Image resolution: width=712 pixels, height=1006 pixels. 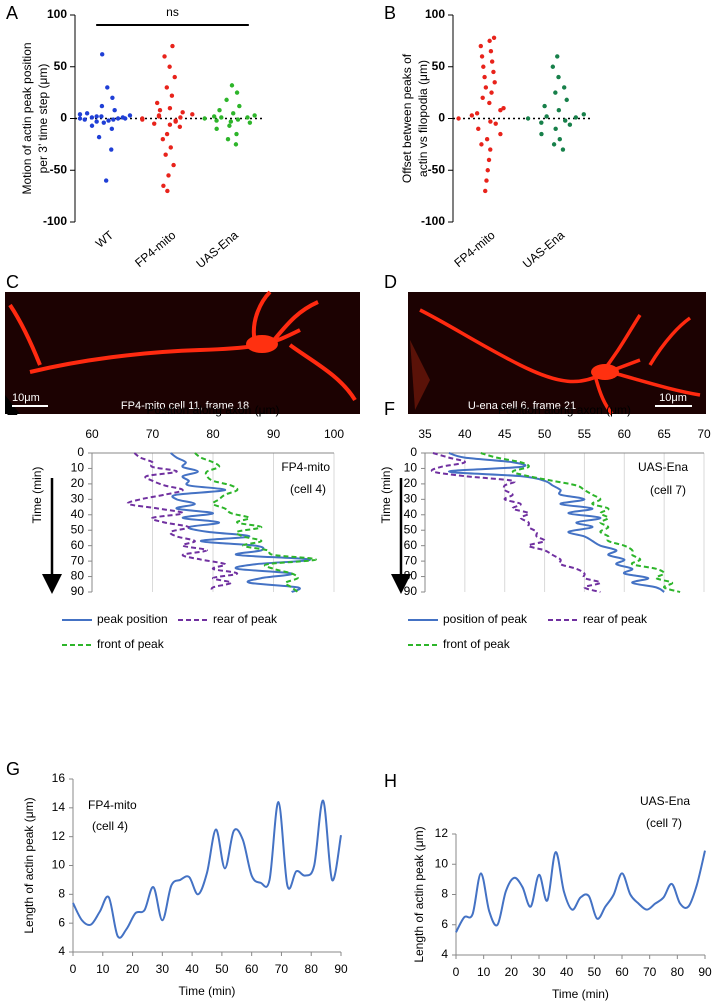 I want to click on y-tick-label: 14, so click(x=59, y=807).